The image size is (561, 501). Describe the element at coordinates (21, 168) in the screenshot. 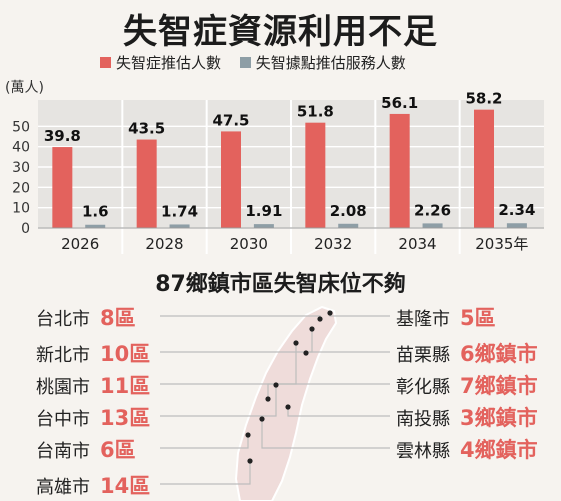

I see `y-tick-label: 30` at that location.